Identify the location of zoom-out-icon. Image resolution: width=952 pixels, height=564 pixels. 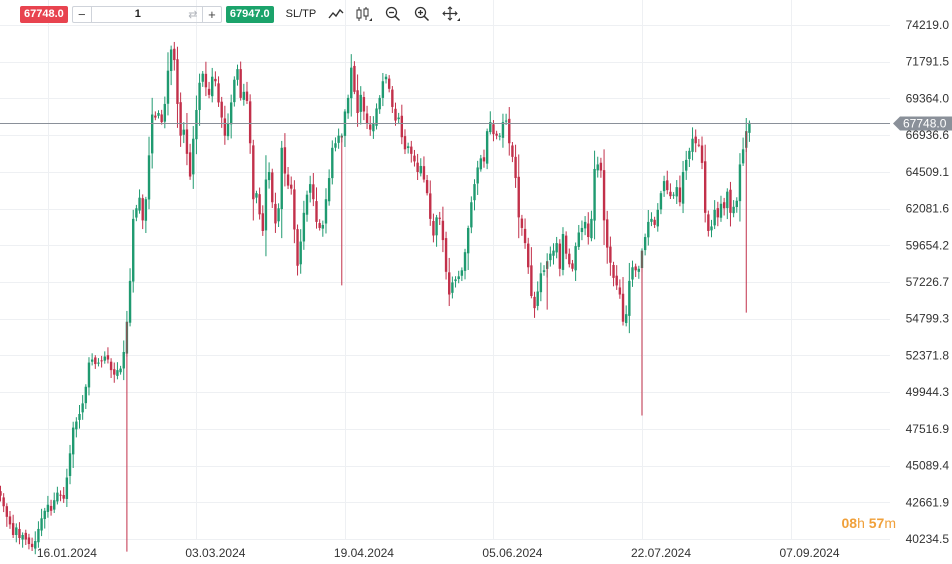
(393, 14).